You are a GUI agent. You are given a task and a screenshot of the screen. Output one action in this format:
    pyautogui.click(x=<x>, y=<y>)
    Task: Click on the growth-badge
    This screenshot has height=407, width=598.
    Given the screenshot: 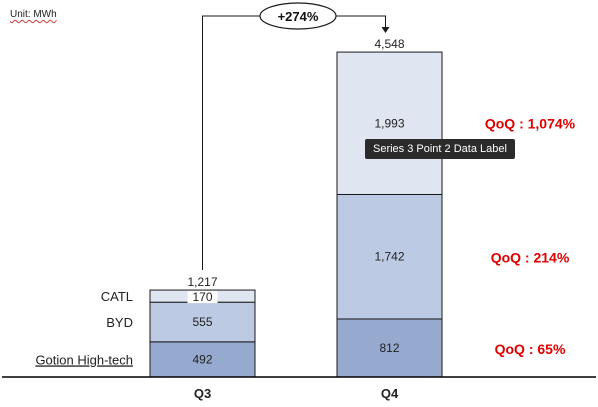 What is the action you would take?
    pyautogui.click(x=298, y=16)
    